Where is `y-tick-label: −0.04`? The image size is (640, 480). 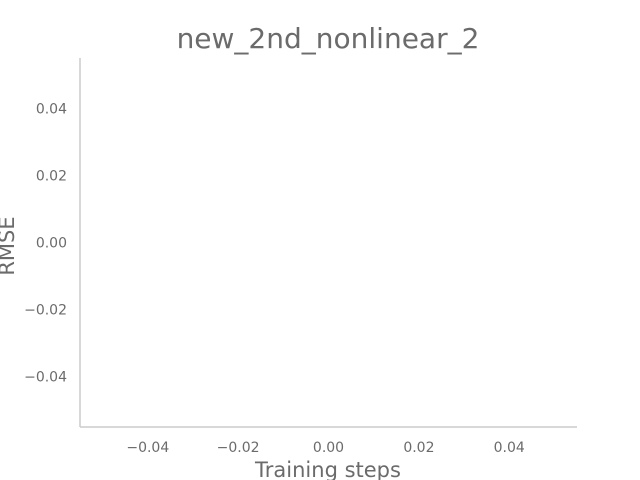
y-tick-label: −0.04 is located at coordinates (45, 378).